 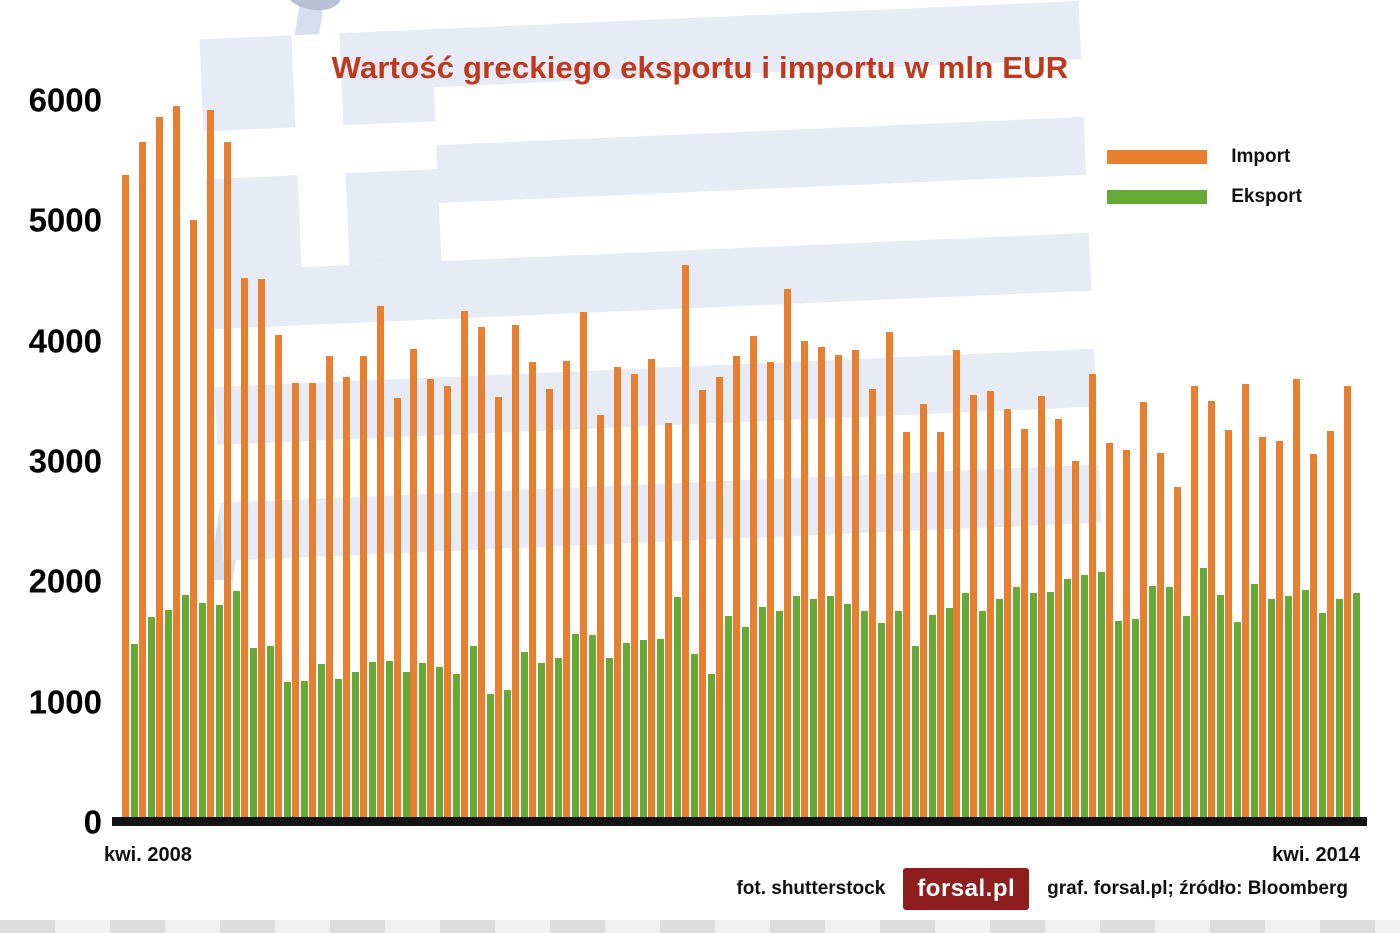 What do you see at coordinates (148, 855) in the screenshot?
I see `x-axis-start-label: kwi. 2008` at bounding box center [148, 855].